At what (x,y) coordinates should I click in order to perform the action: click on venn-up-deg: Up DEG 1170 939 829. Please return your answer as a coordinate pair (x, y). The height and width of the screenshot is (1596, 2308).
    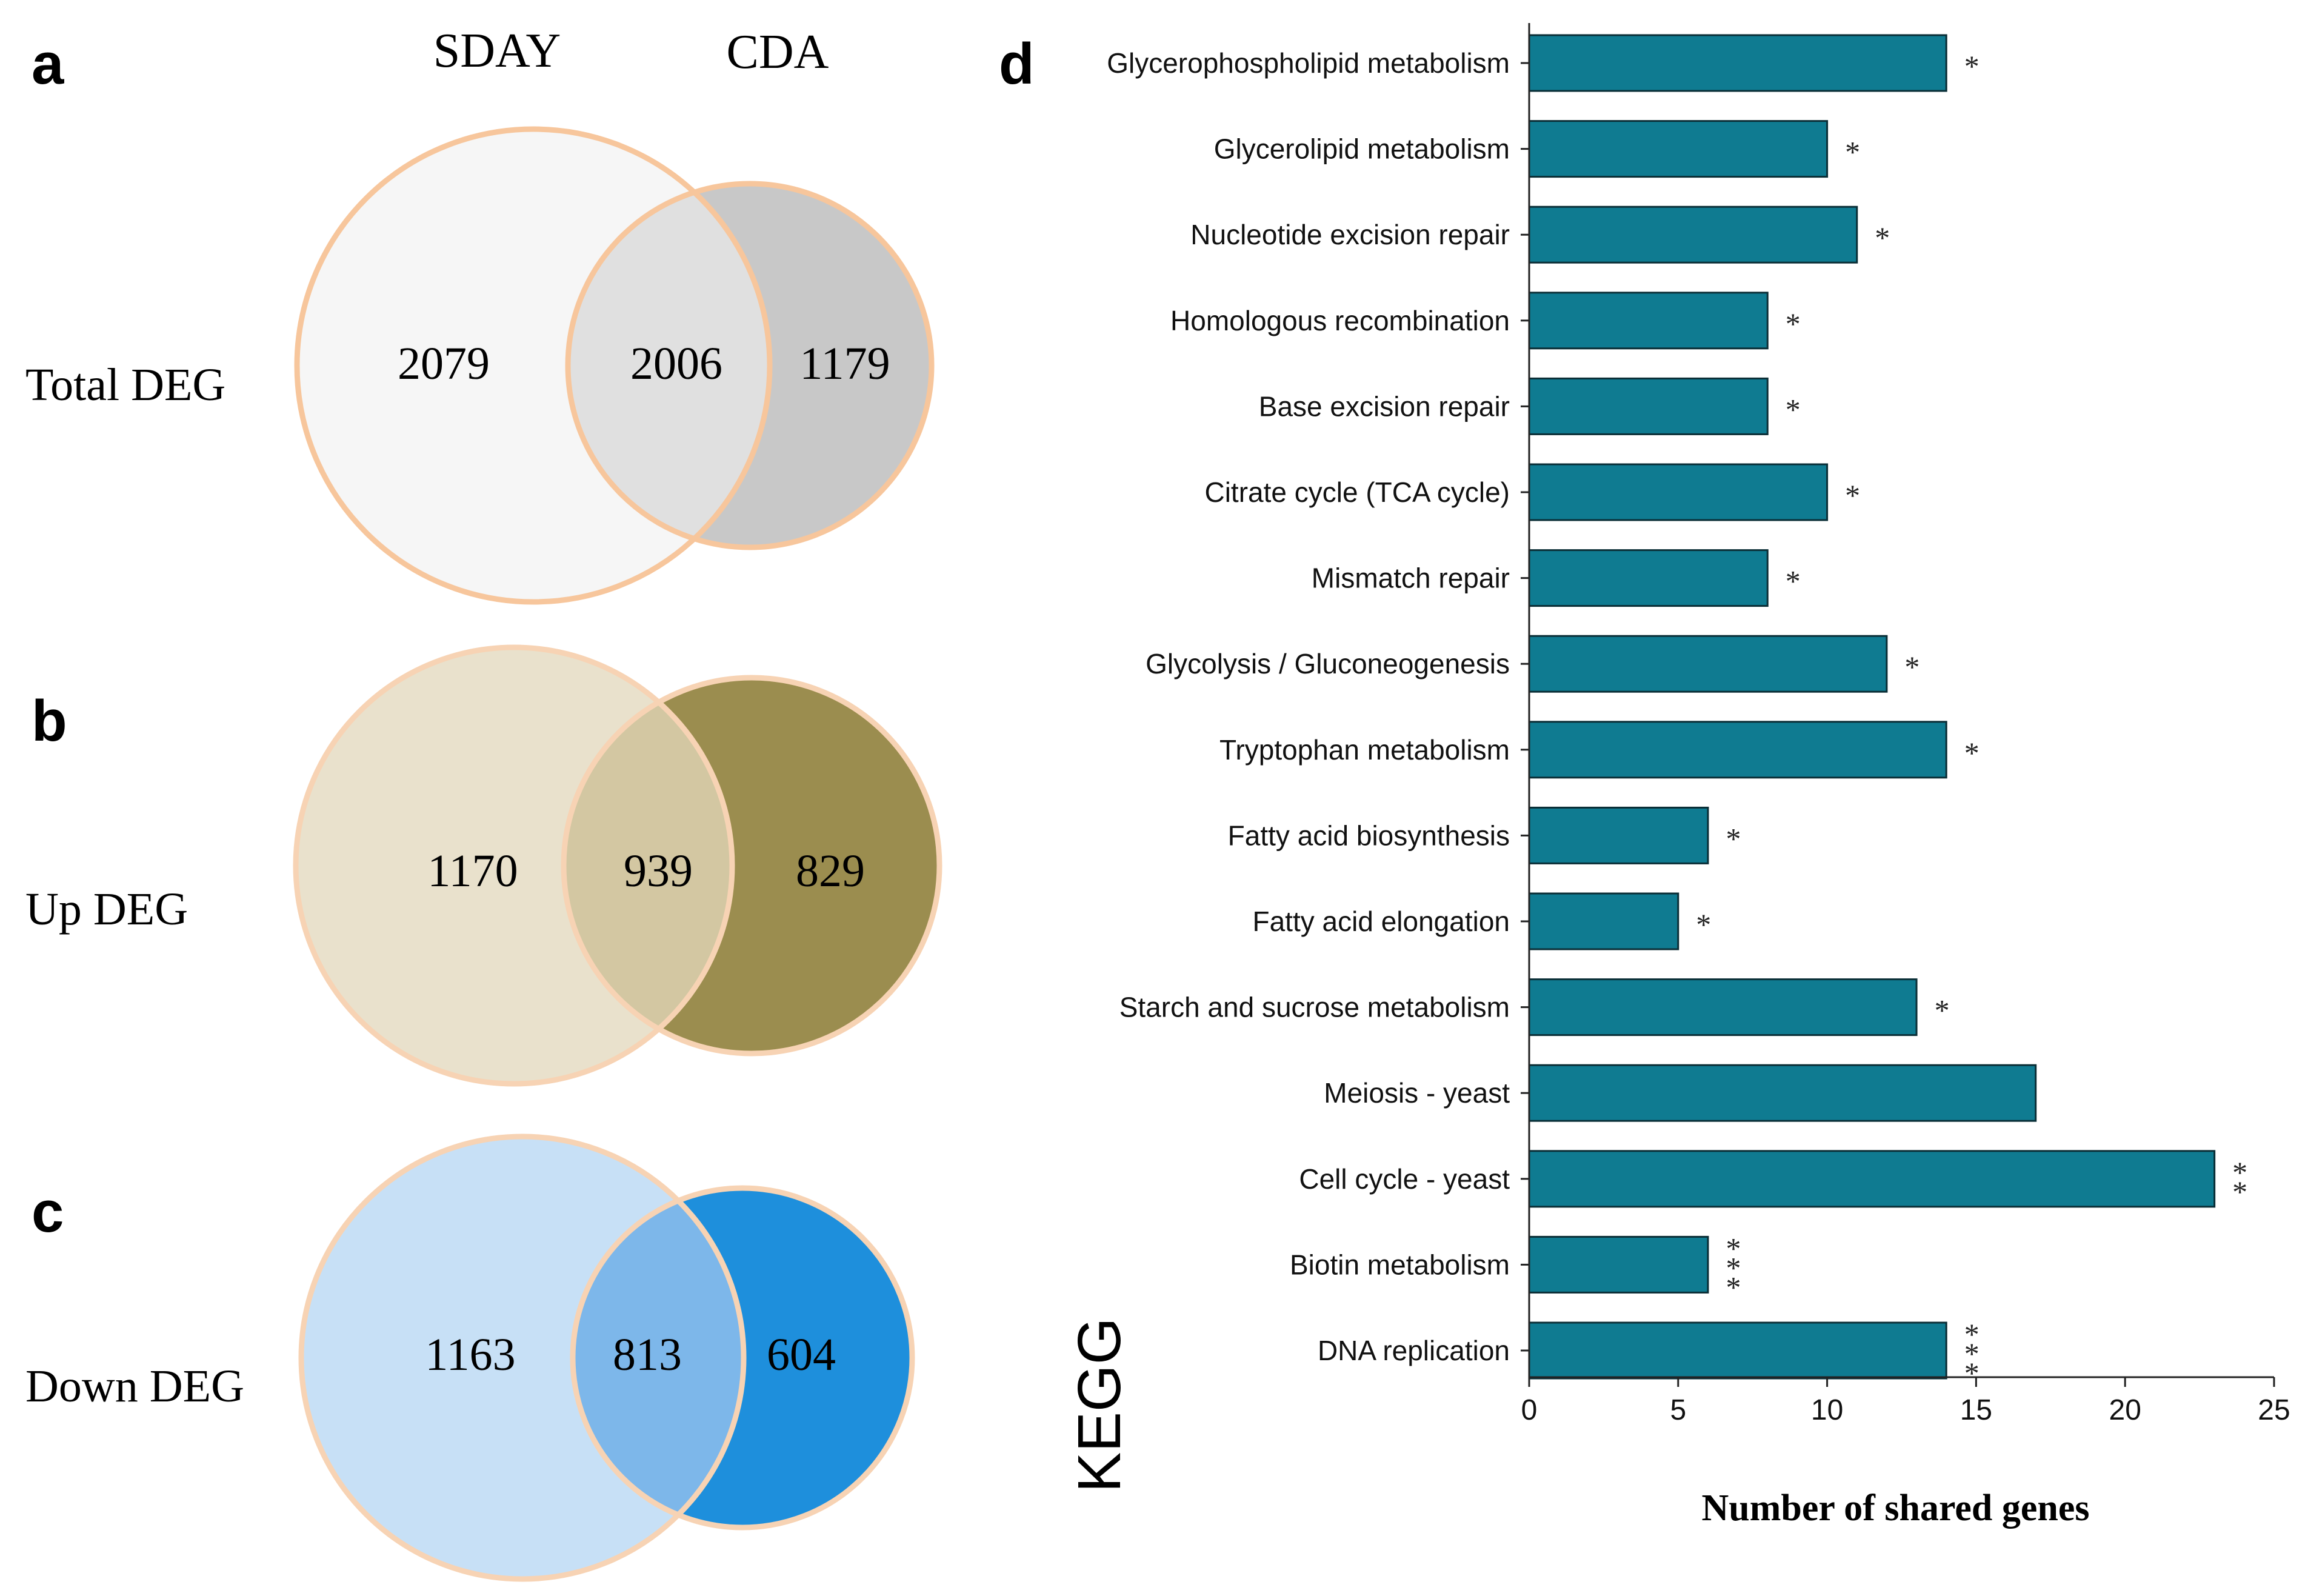
    Looking at the image, I should click on (483, 865).